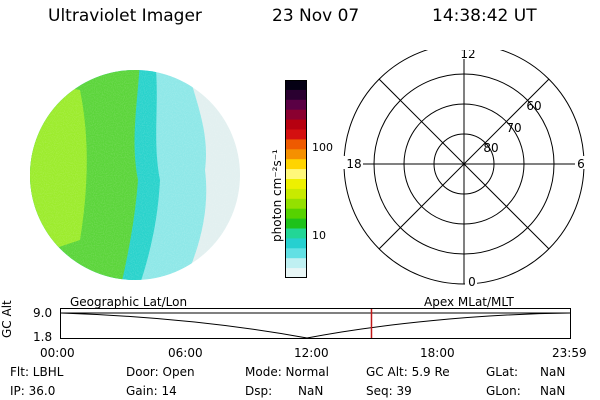 This screenshot has width=600, height=400. Describe the element at coordinates (259, 391) in the screenshot. I see `dsp-label: Dsp:` at that location.